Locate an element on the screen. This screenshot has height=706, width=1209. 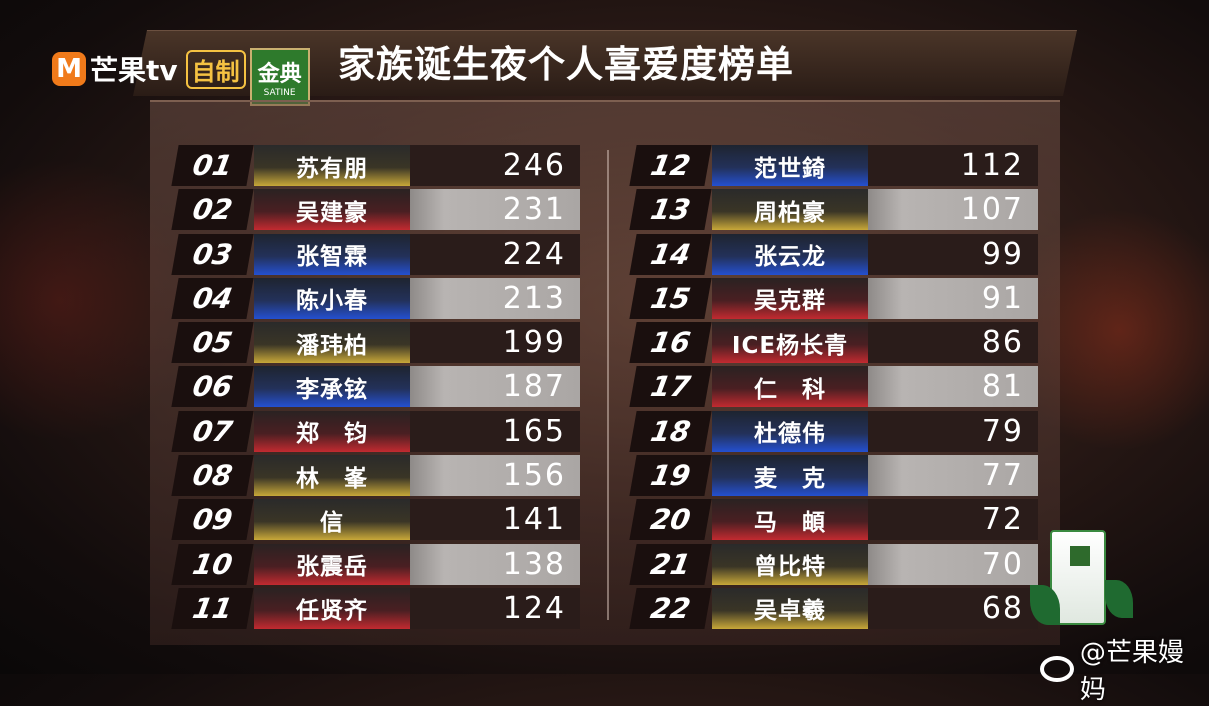
ranking-row: 13 周柏豪 107 is located at coordinates (833, 210).